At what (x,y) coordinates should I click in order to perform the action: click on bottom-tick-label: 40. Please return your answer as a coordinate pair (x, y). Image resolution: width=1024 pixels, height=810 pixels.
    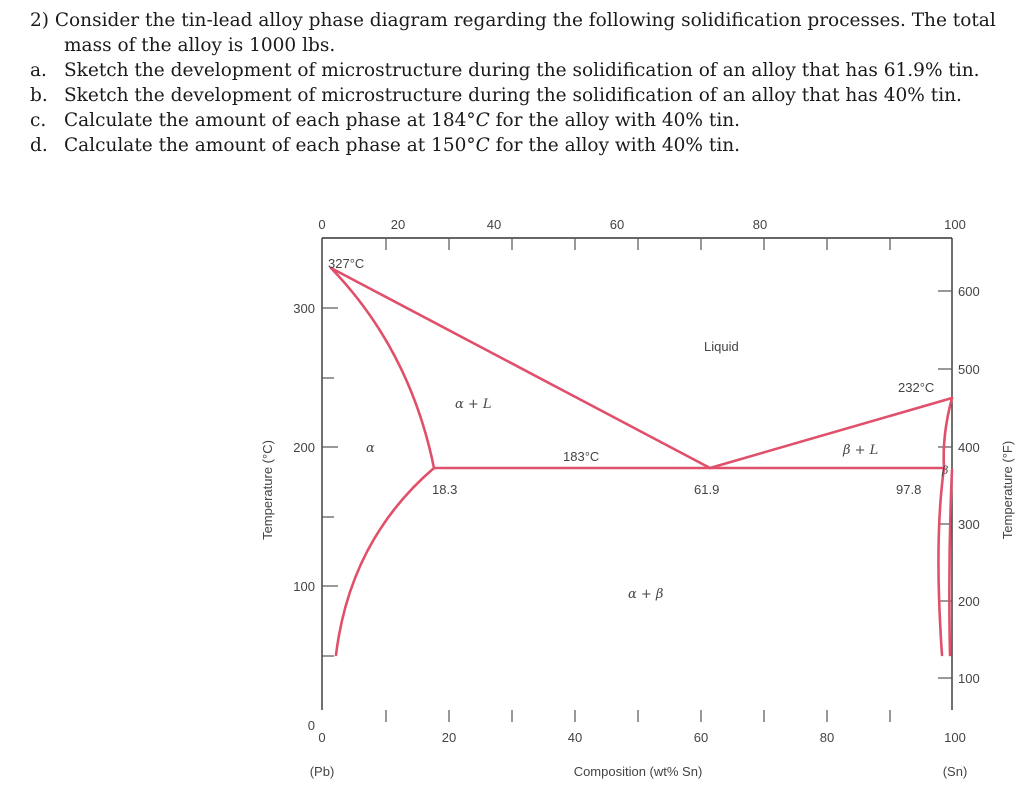
    Looking at the image, I should click on (575, 737).